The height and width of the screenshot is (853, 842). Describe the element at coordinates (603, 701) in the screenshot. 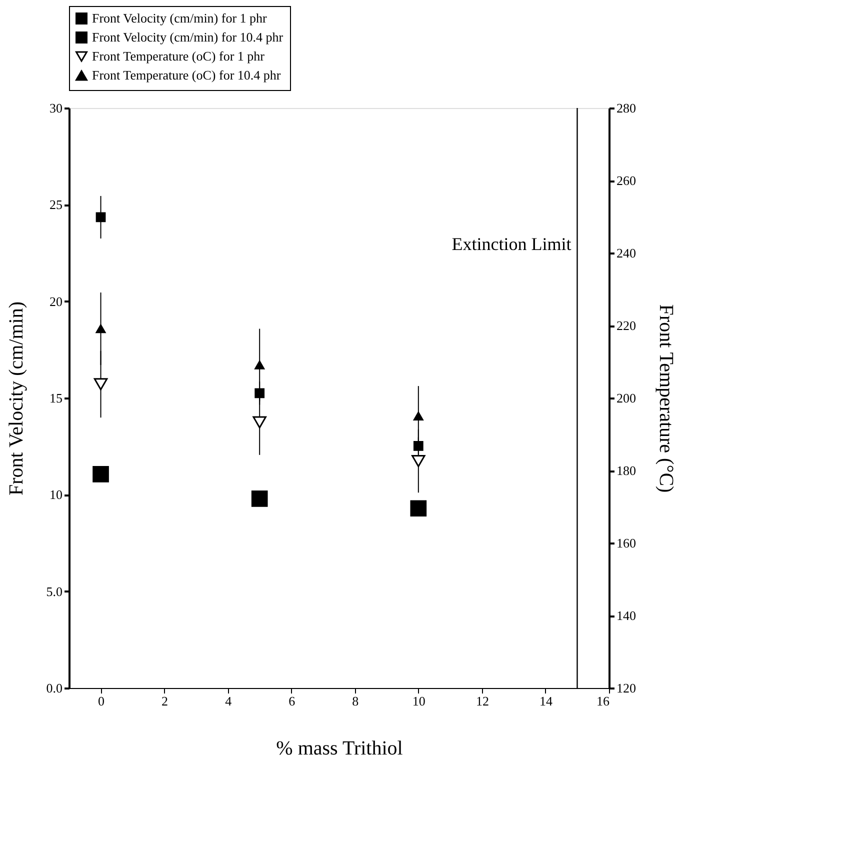

I see `x-tick-label: 16` at that location.